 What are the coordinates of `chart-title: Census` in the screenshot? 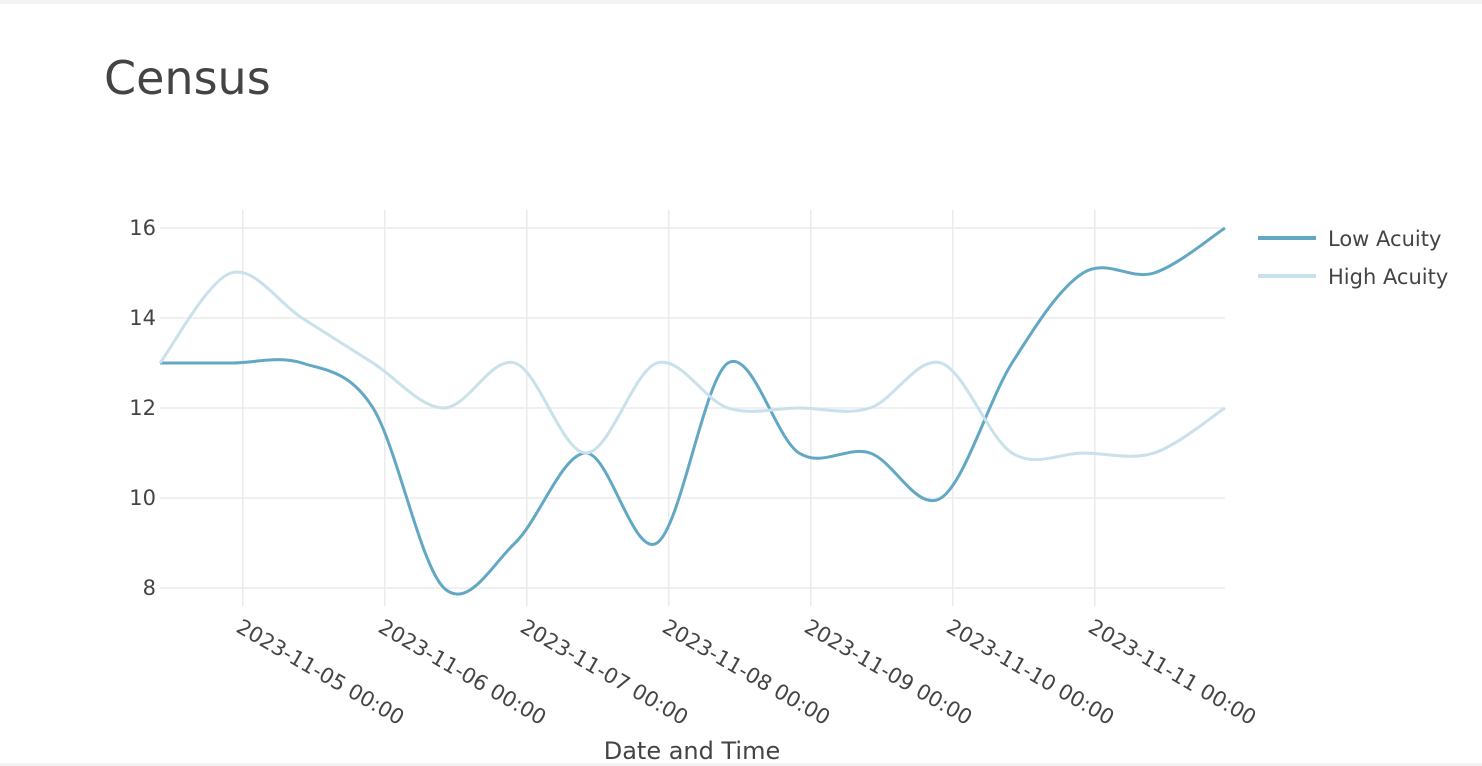 It's located at (187, 78).